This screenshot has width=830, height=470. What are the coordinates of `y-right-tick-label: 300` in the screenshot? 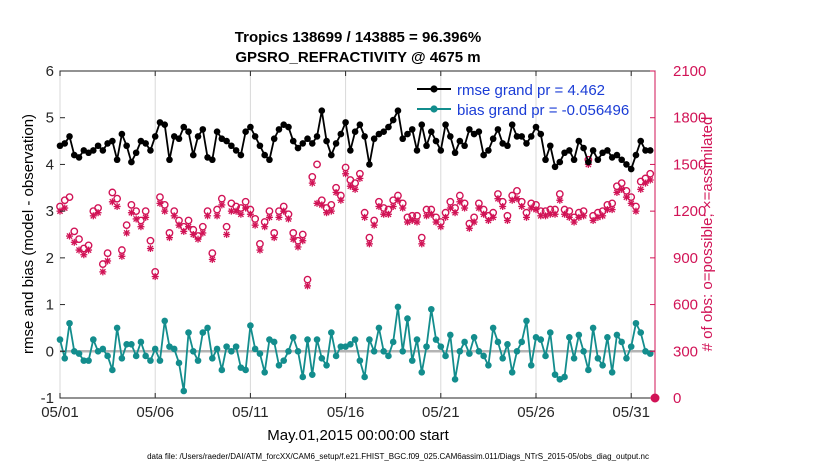 It's located at (685, 351).